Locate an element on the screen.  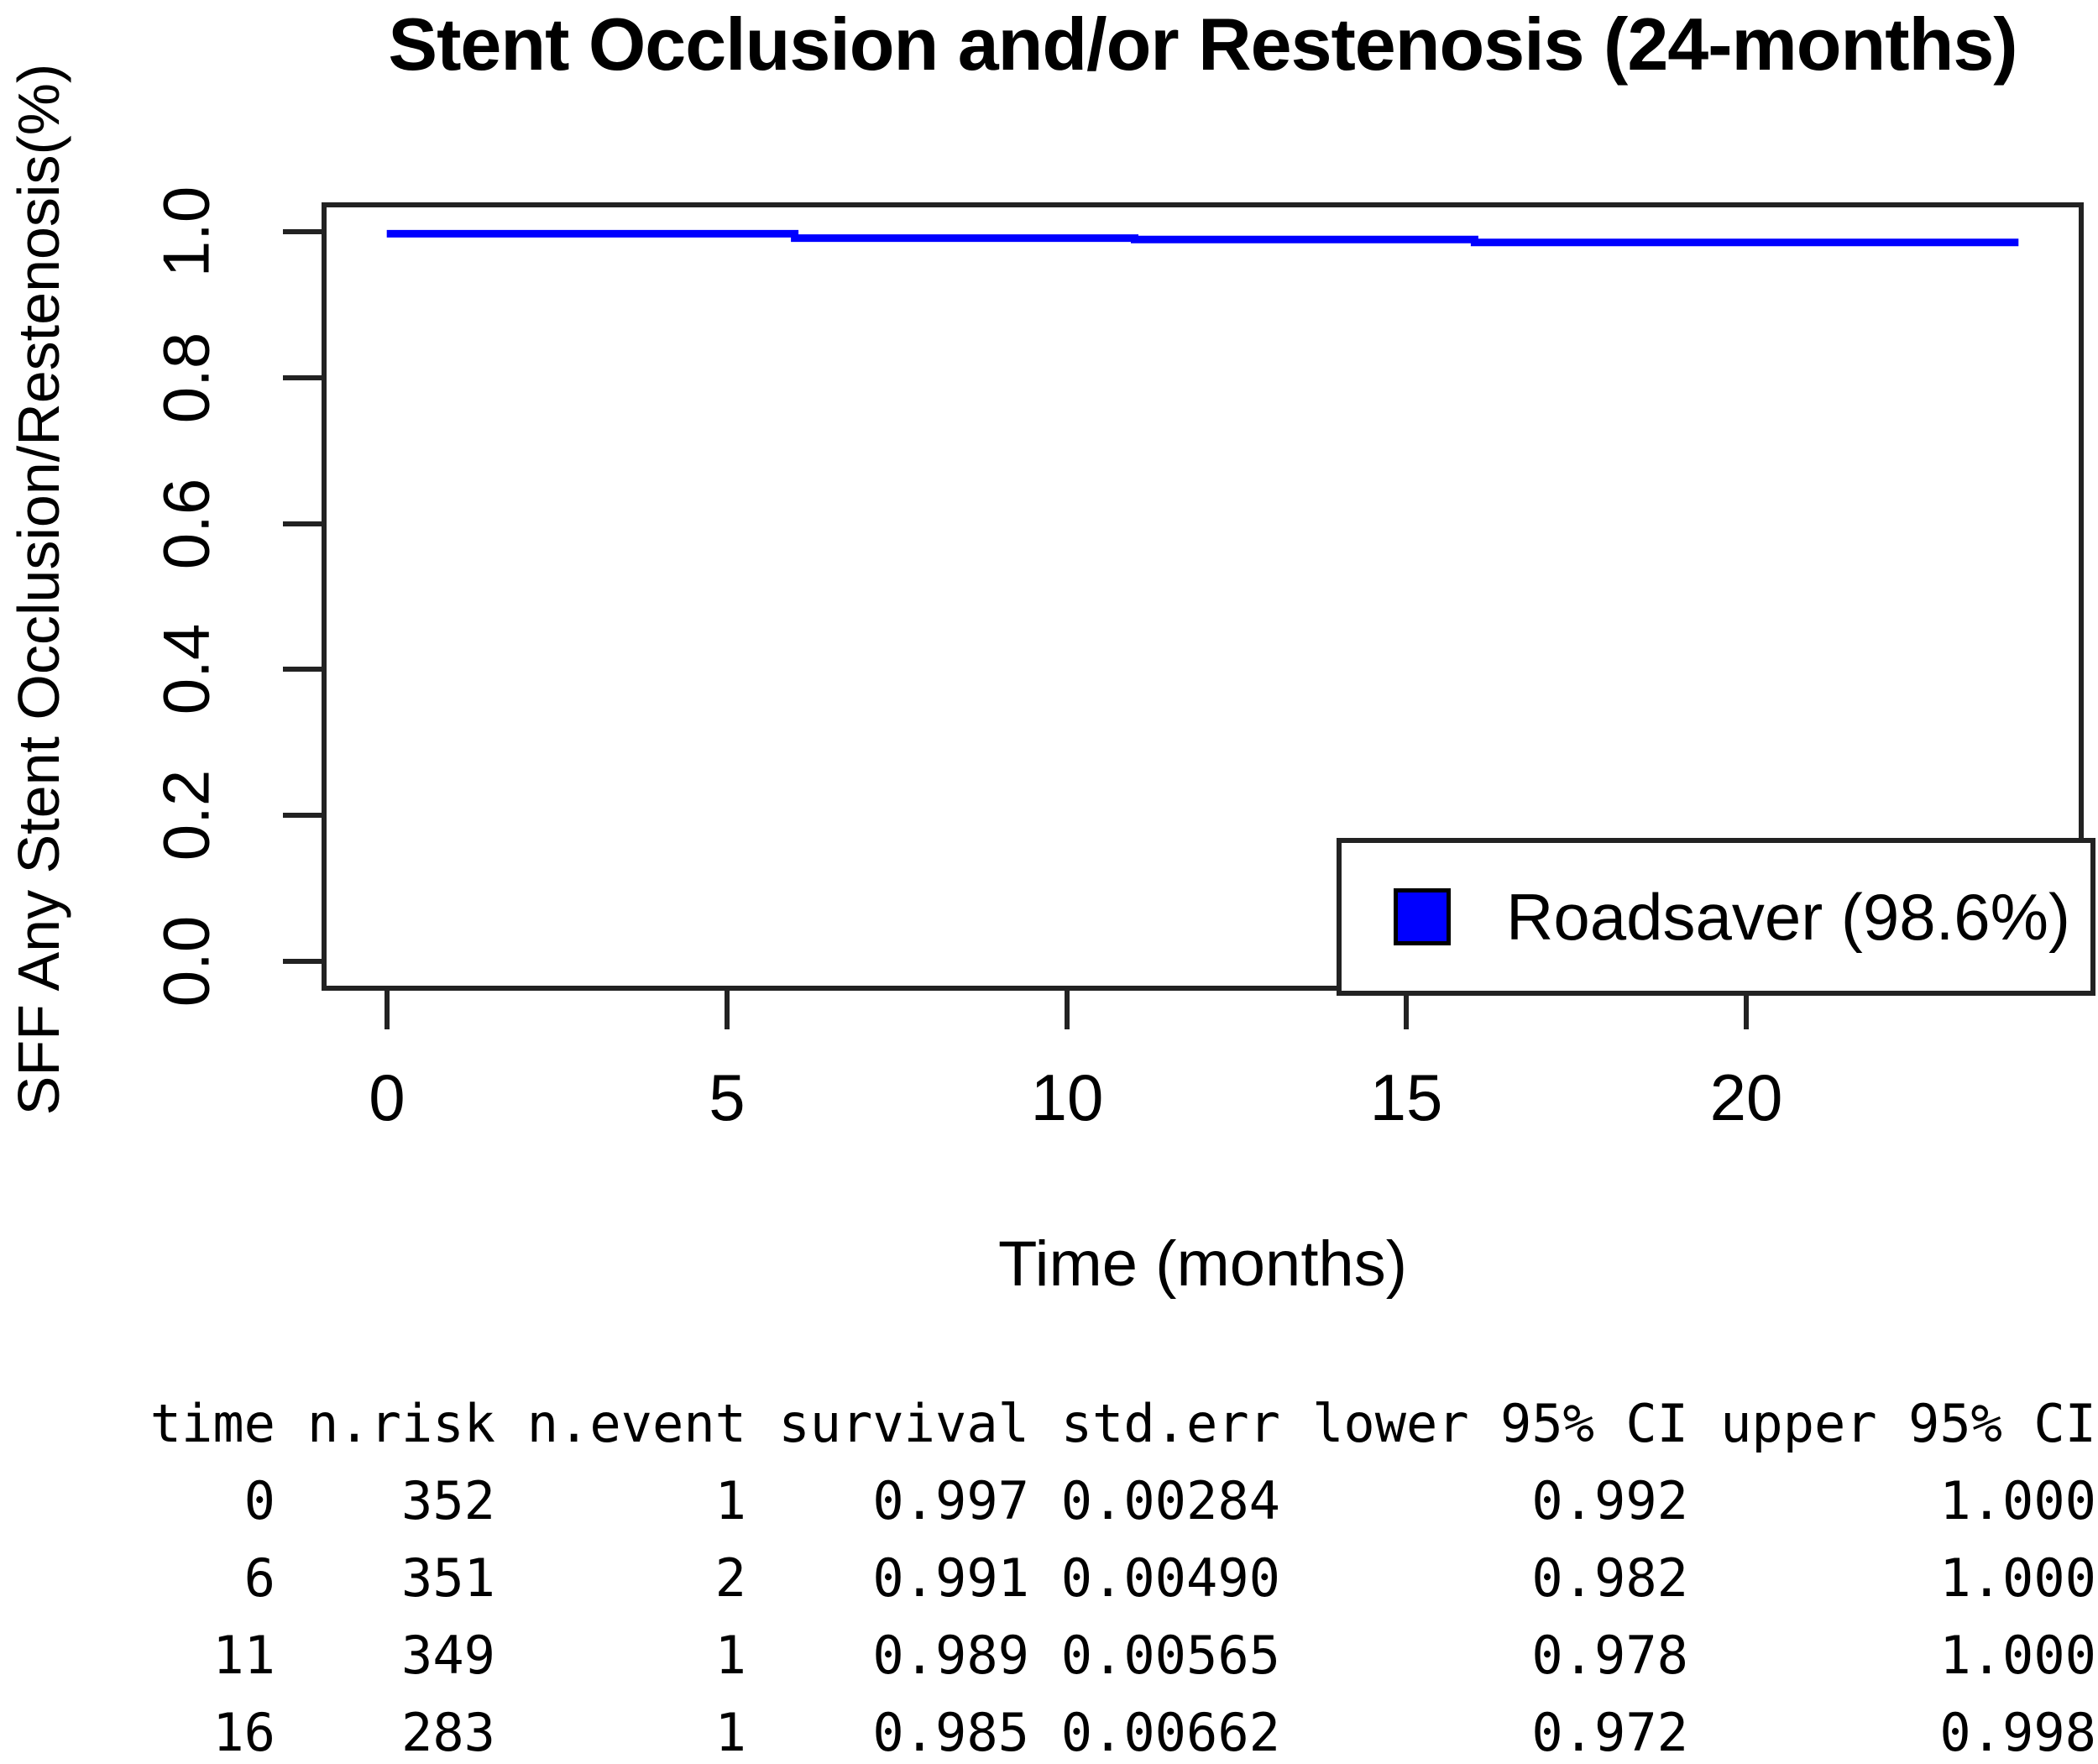
table-cell: 283 is located at coordinates (448, 1733).